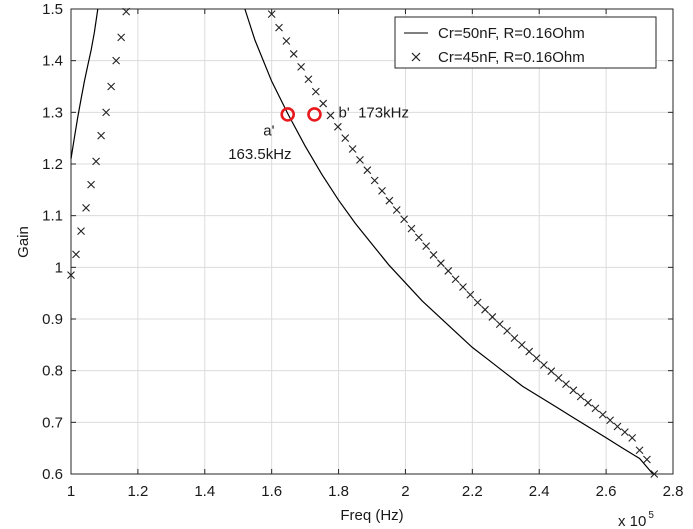 This screenshot has width=693, height=529. Describe the element at coordinates (52, 422) in the screenshot. I see `y-tick-label: 0.7` at that location.